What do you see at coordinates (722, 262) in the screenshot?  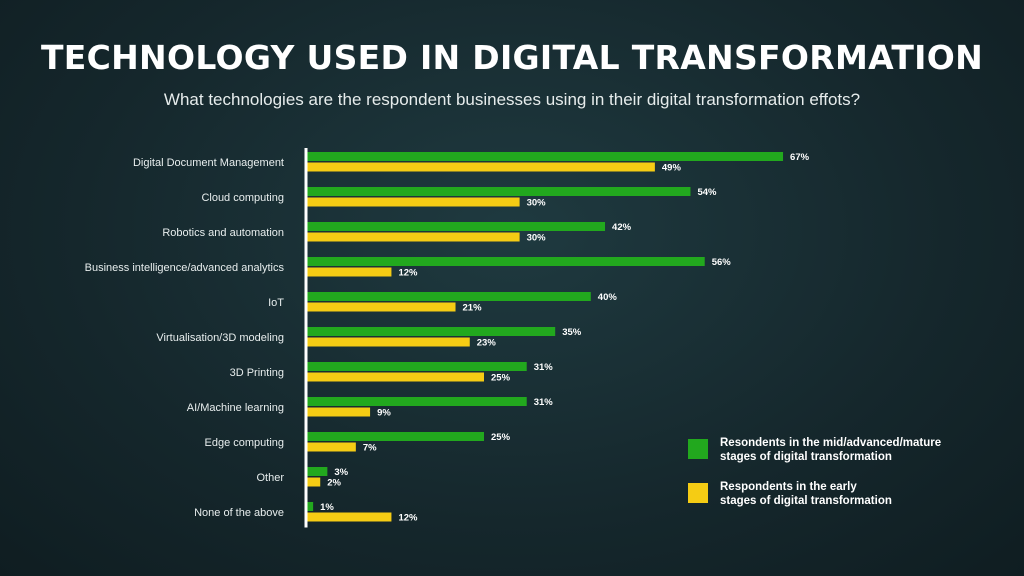 I see `data-label: 56%` at bounding box center [722, 262].